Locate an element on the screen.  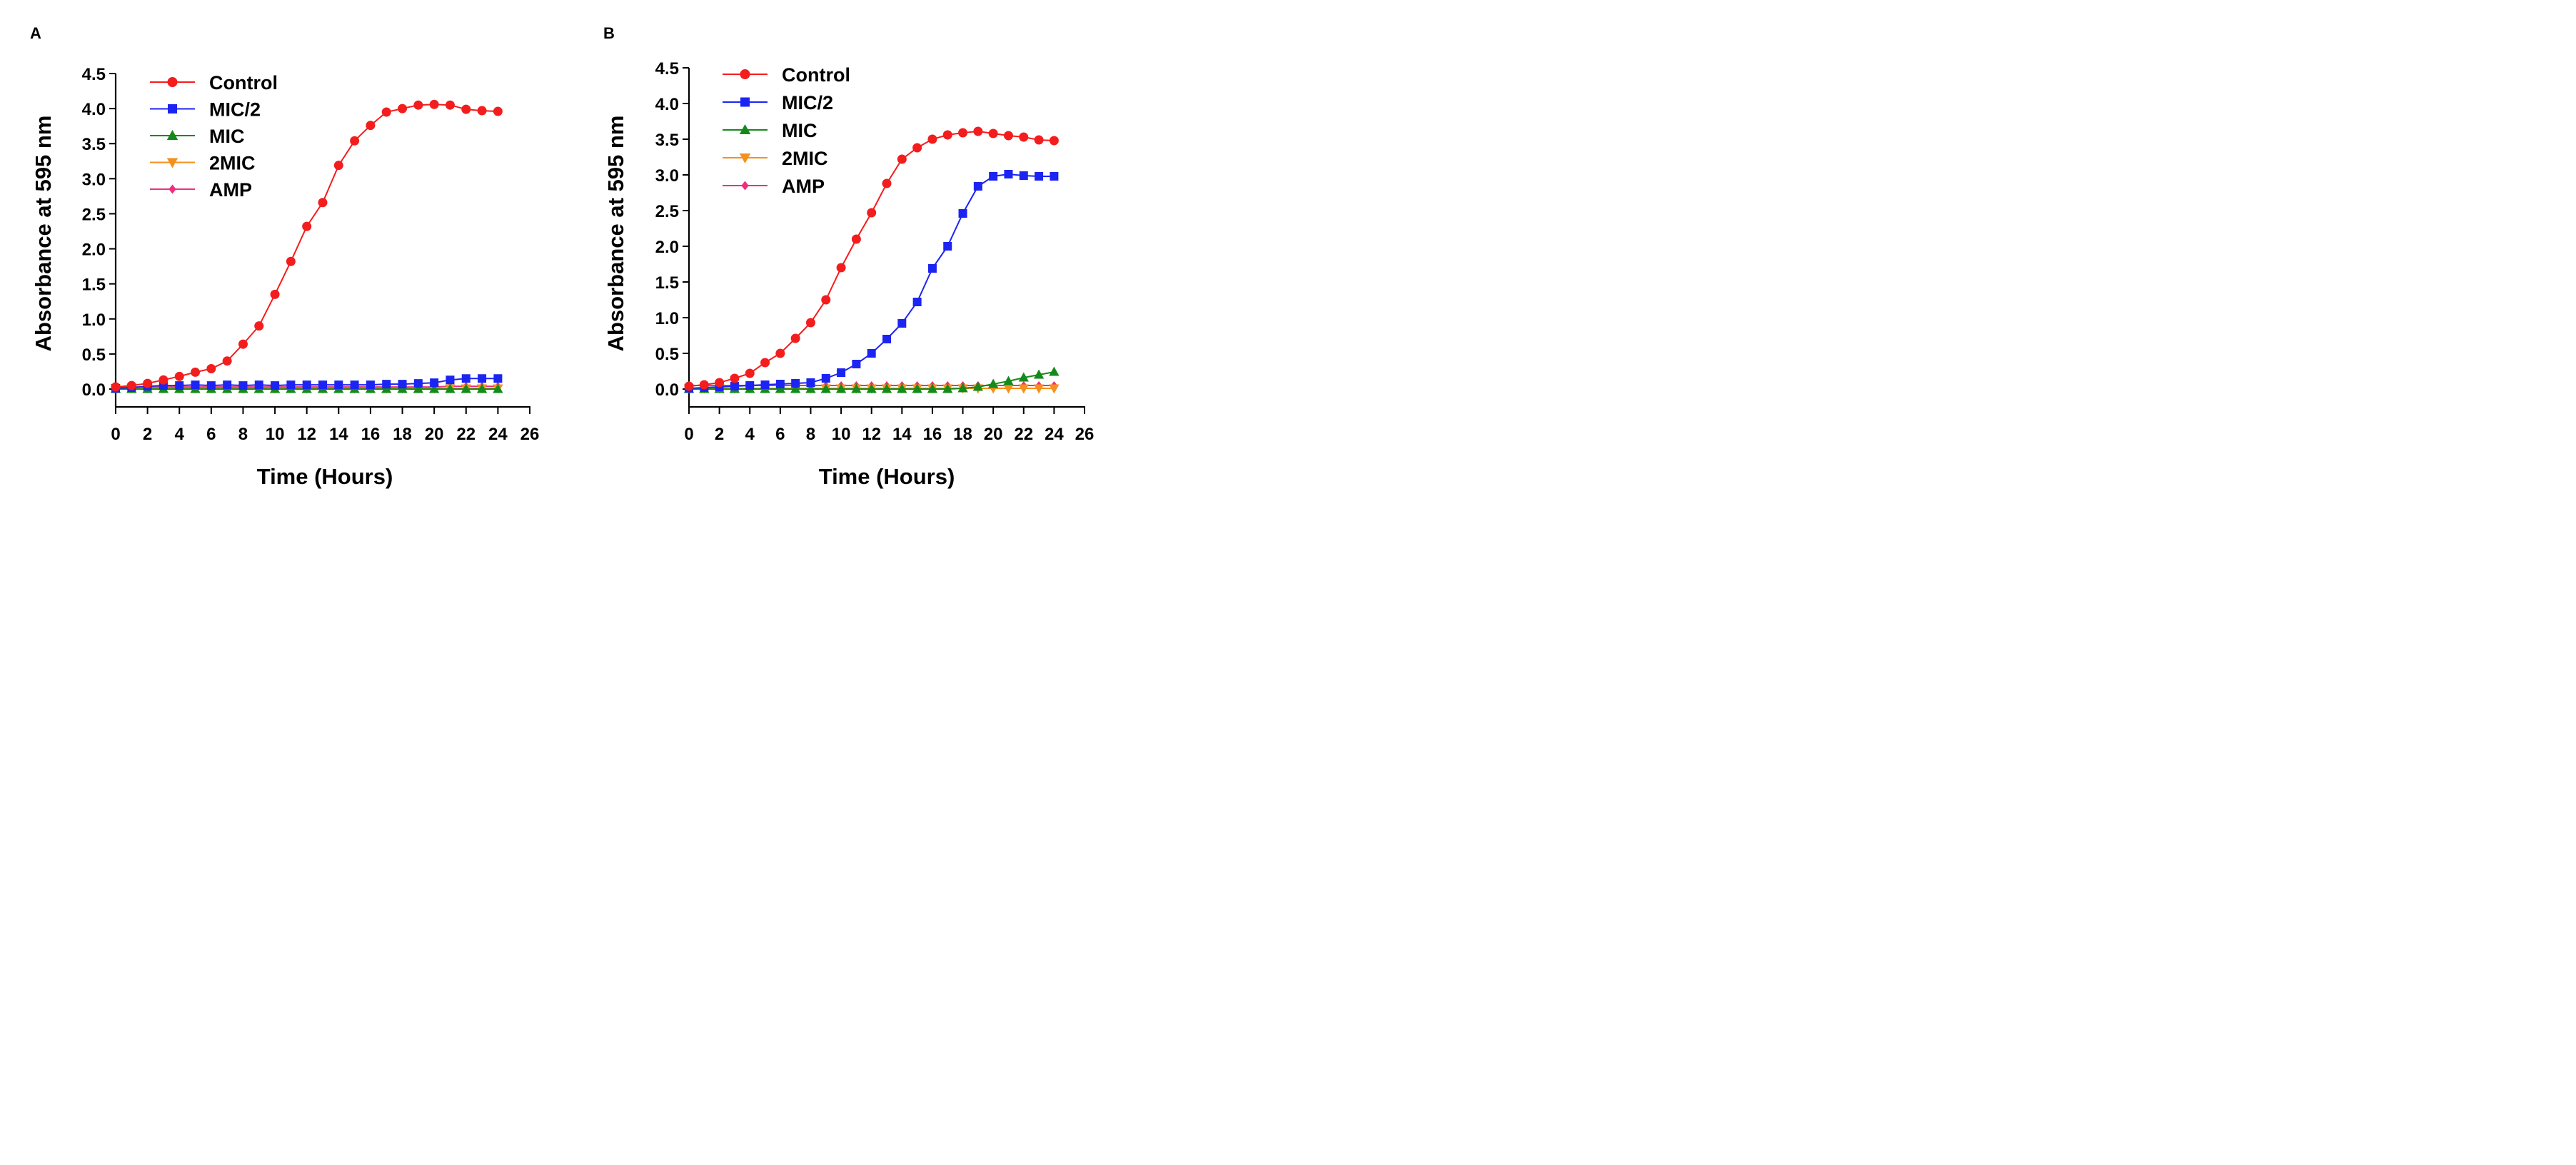
x-tick-label: 10 is located at coordinates (275, 434).